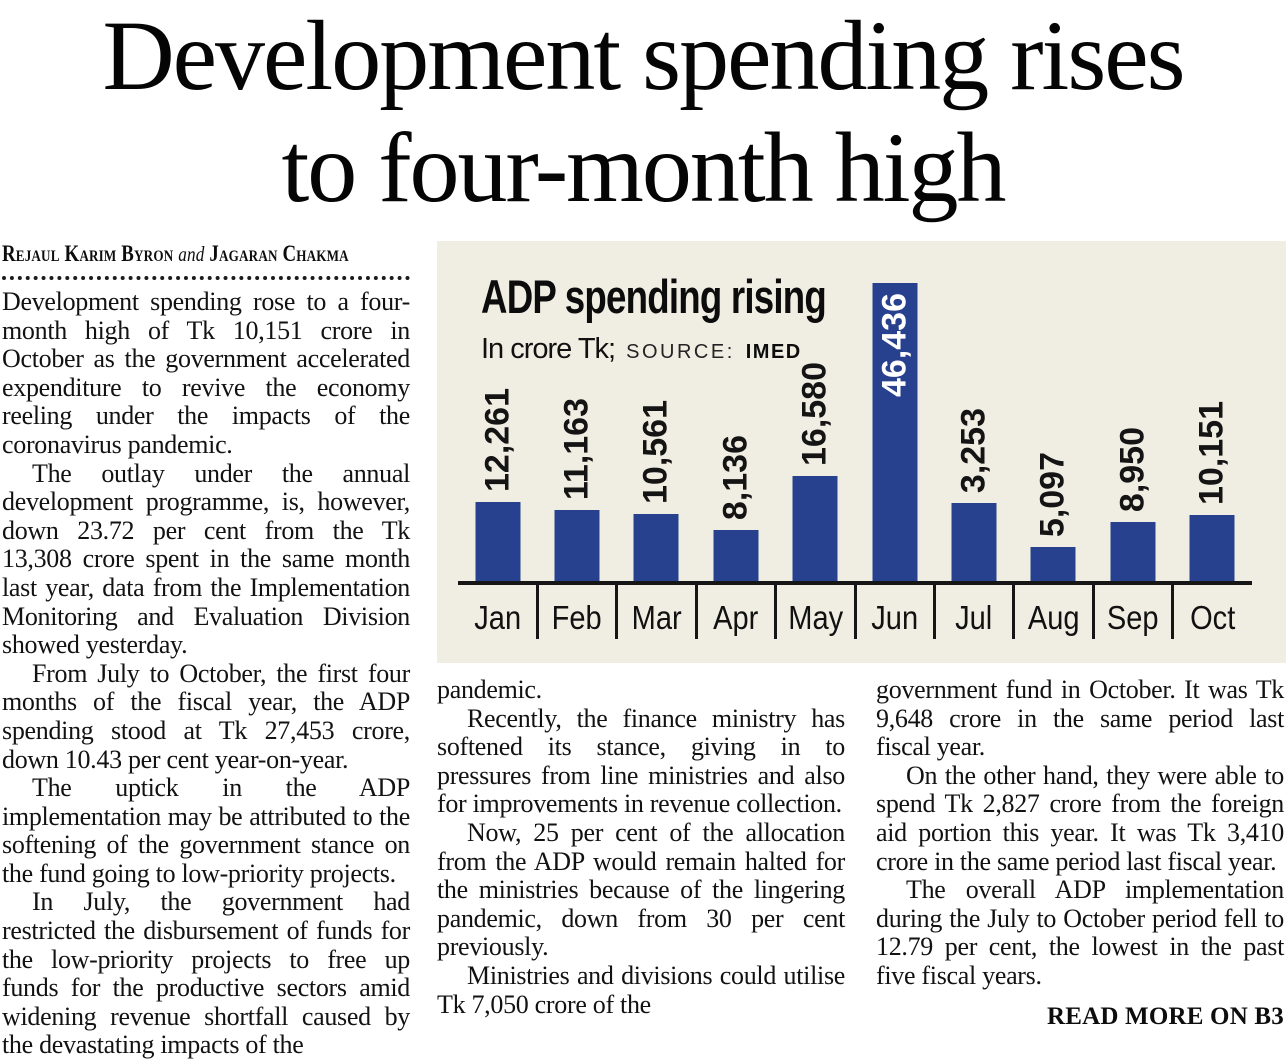 The image size is (1286, 1060). What do you see at coordinates (1165, 1016) in the screenshot?
I see `read-more-note: READ MORE ON B3` at bounding box center [1165, 1016].